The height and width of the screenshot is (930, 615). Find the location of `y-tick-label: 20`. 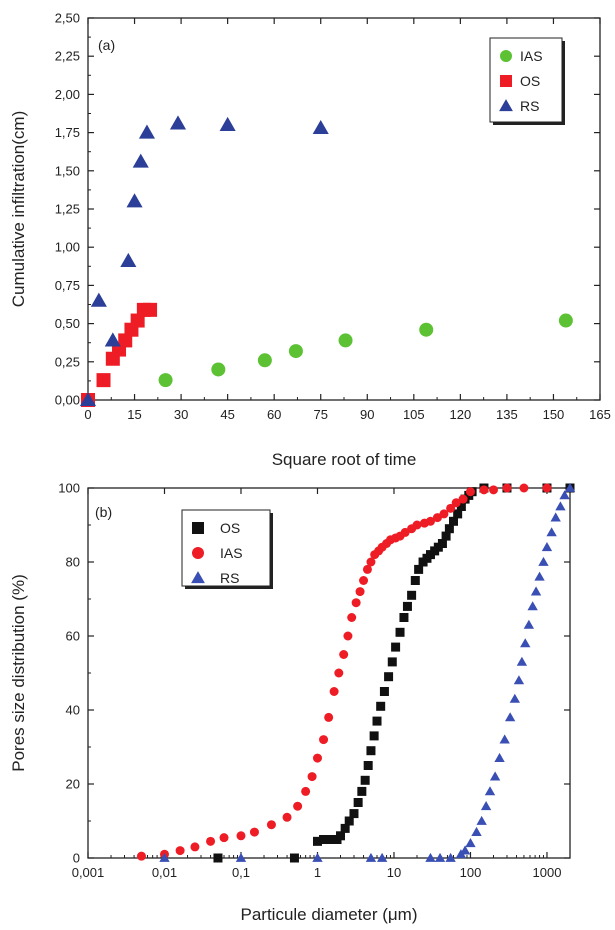

y-tick-label: 20 is located at coordinates (73, 784).